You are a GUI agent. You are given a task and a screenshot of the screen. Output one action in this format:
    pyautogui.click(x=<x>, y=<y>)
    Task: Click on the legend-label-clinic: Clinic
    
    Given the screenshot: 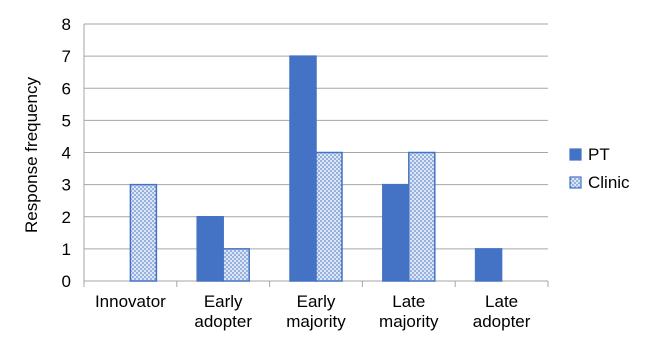 What is the action you would take?
    pyautogui.click(x=609, y=182)
    